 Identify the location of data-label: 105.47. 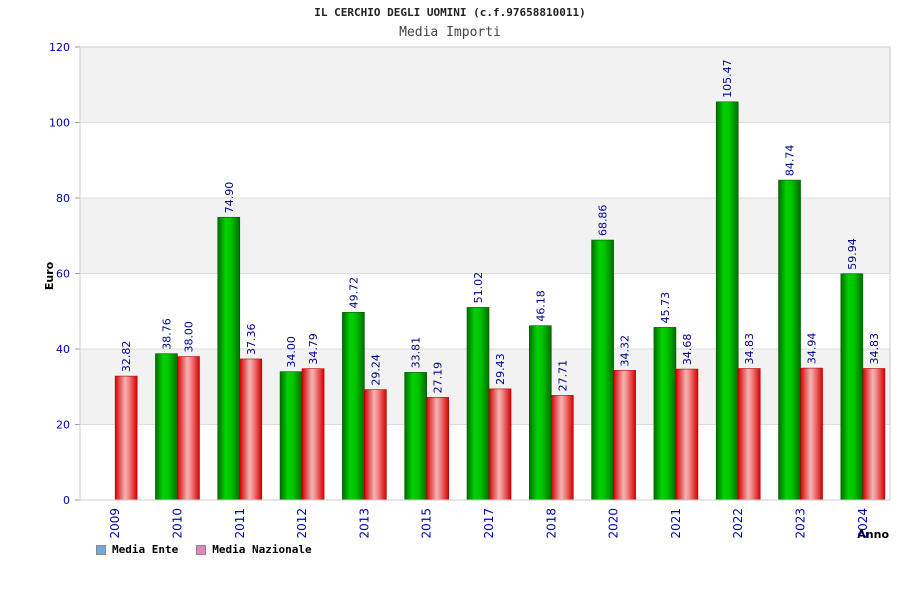
(727, 78).